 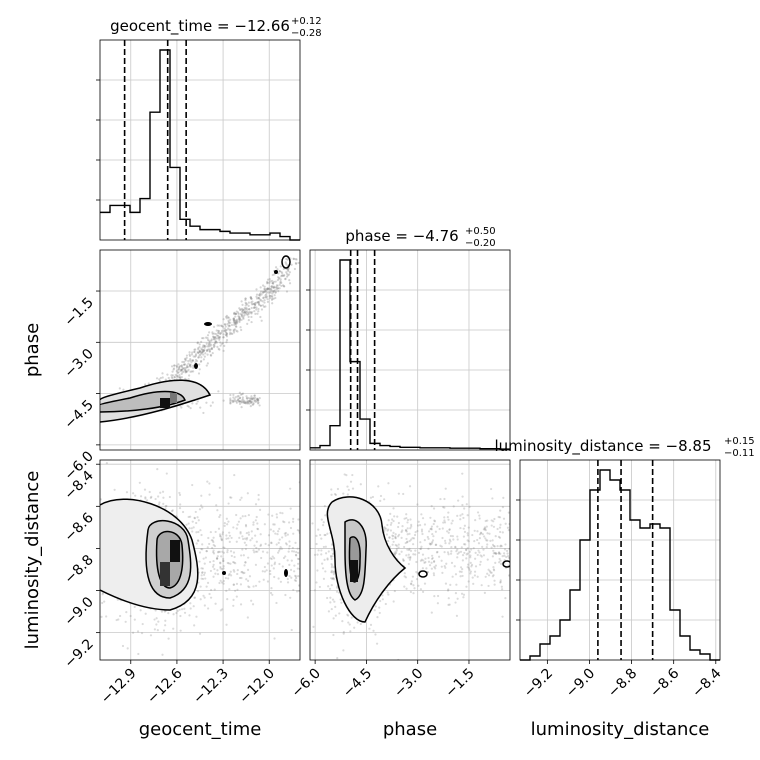 What do you see at coordinates (410, 354) in the screenshot?
I see `hist-phase-steps` at bounding box center [410, 354].